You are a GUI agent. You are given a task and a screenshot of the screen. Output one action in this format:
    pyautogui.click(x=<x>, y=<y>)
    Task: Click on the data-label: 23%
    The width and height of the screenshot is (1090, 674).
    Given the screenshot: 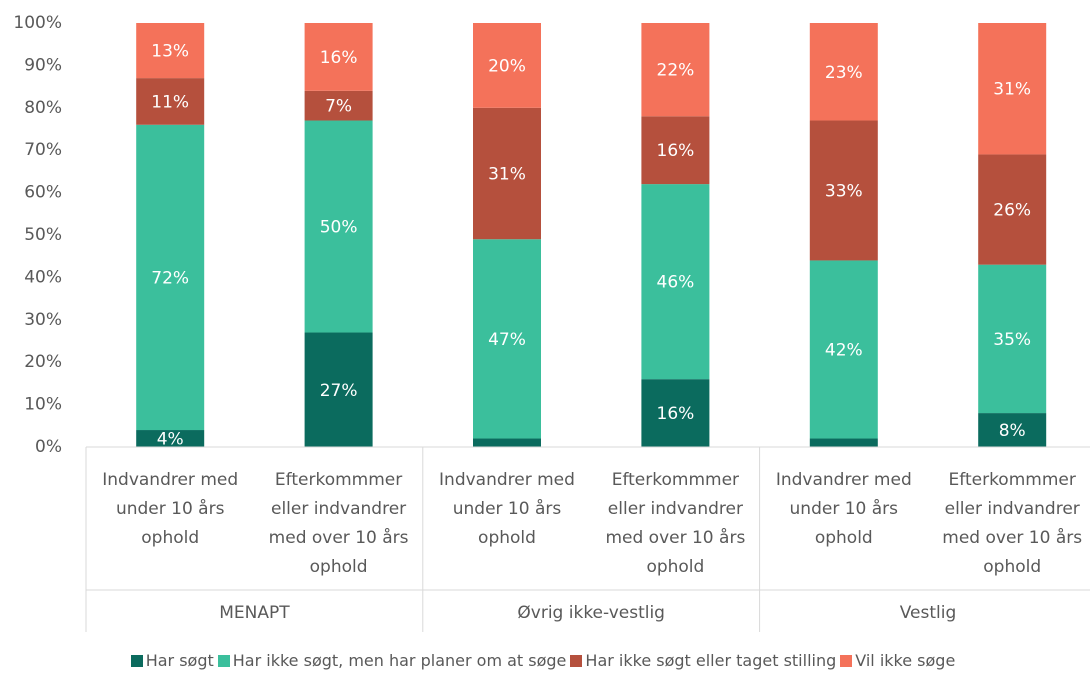 What is the action you would take?
    pyautogui.click(x=844, y=73)
    